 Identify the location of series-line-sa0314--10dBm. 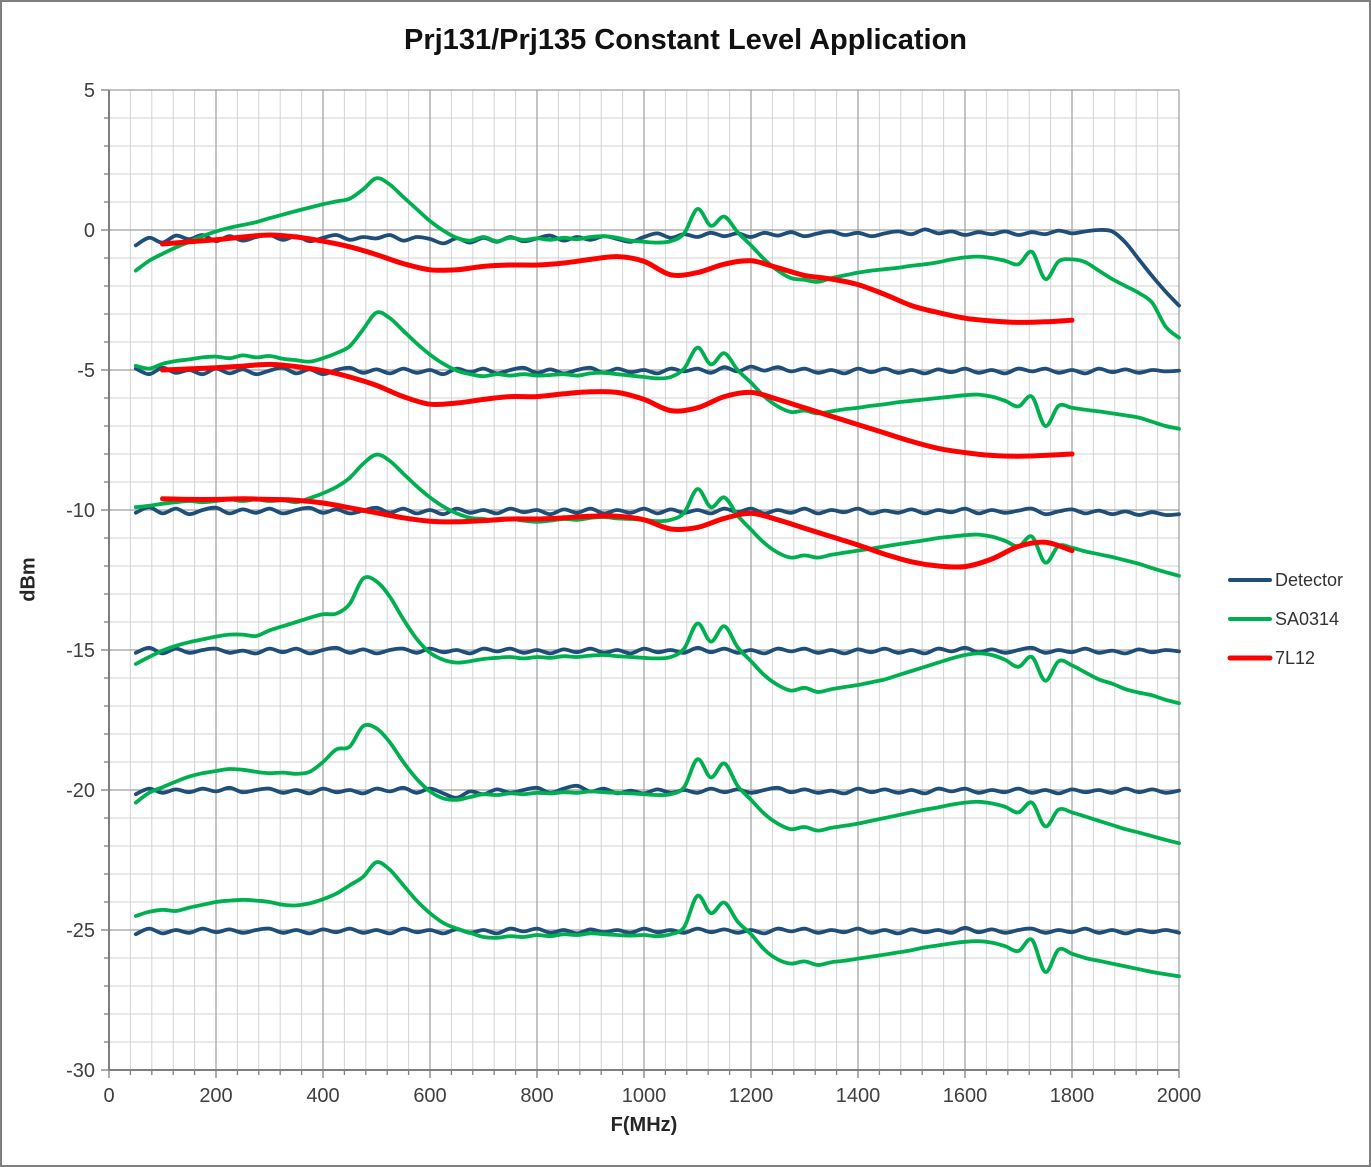
(657, 515).